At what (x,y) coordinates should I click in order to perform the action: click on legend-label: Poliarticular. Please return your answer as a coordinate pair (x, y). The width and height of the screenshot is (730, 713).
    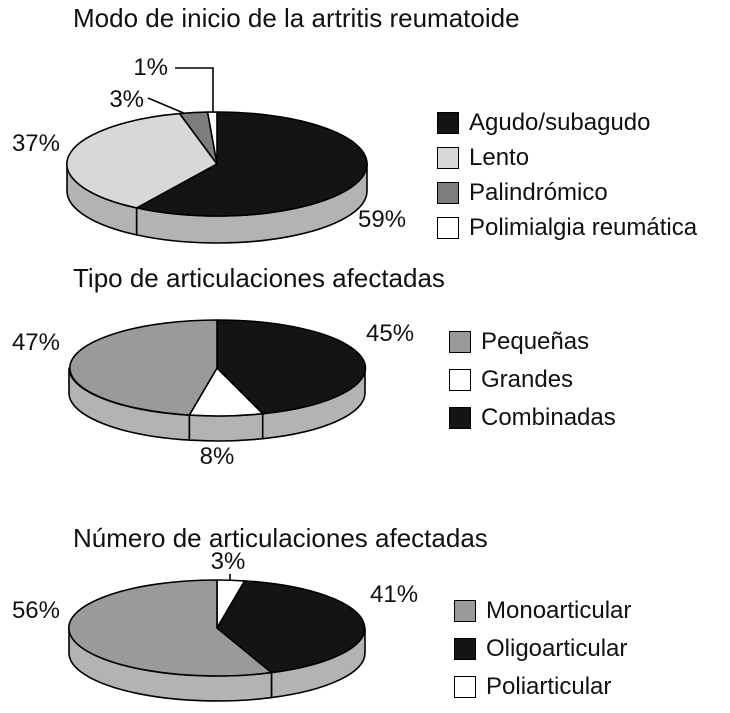
    Looking at the image, I should click on (549, 686).